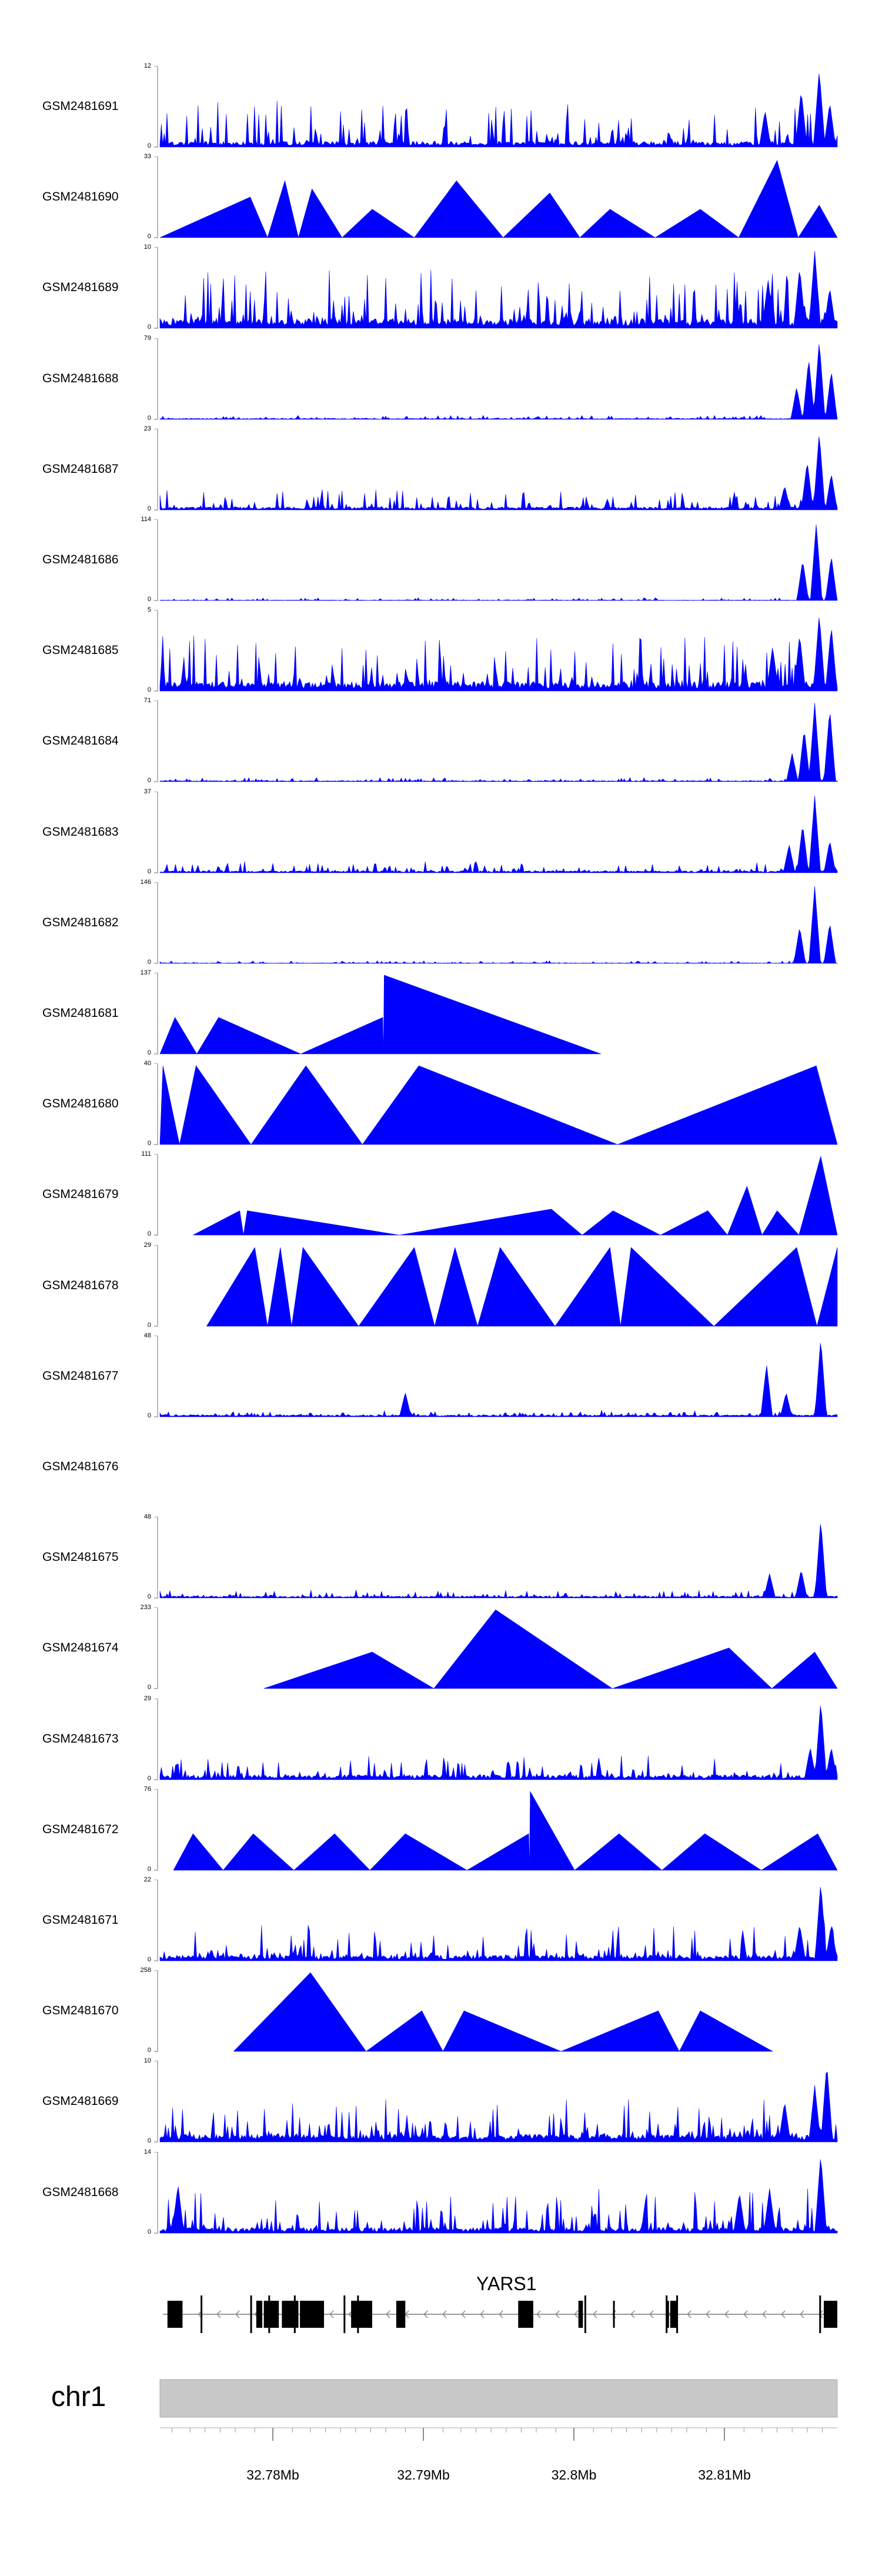  Describe the element at coordinates (147, 338) in the screenshot. I see `track-ymax-label: 79` at that location.